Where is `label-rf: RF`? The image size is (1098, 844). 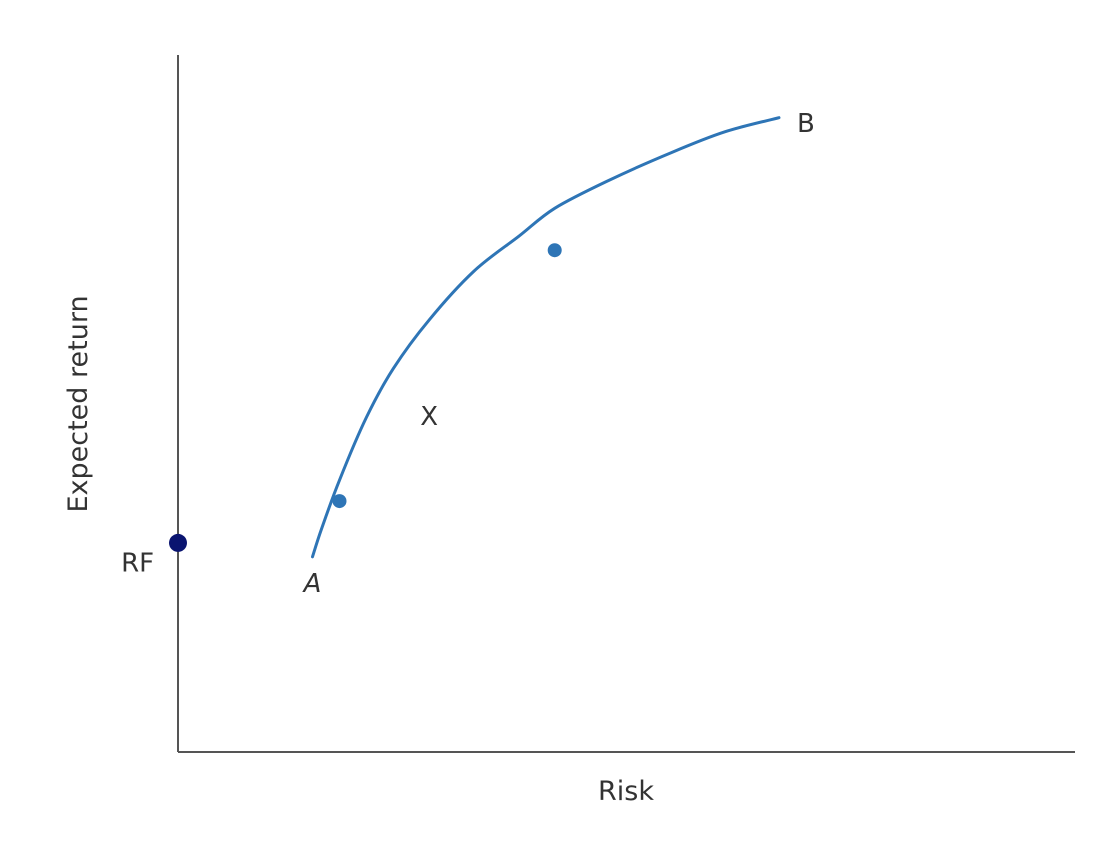 label-rf: RF is located at coordinates (137, 563).